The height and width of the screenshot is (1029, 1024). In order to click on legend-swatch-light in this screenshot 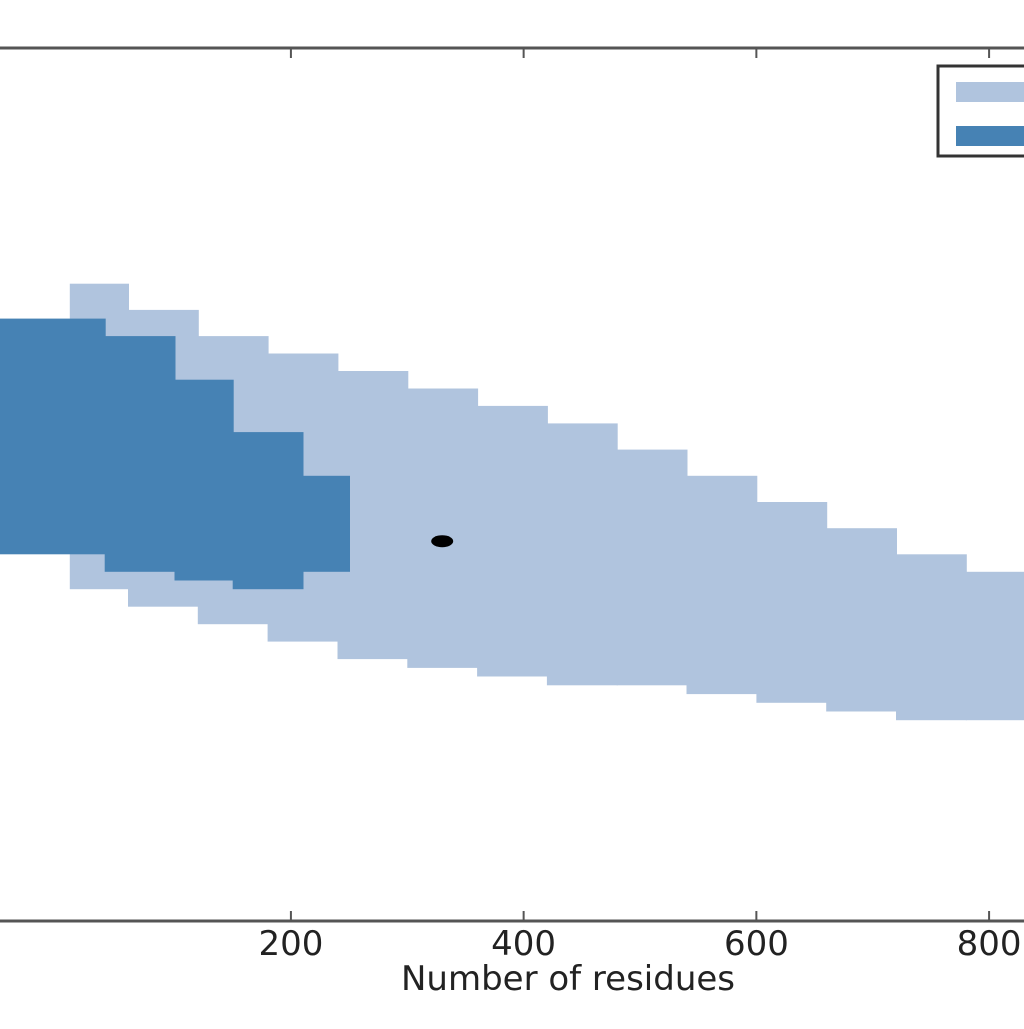, I will do `click(990, 92)`.